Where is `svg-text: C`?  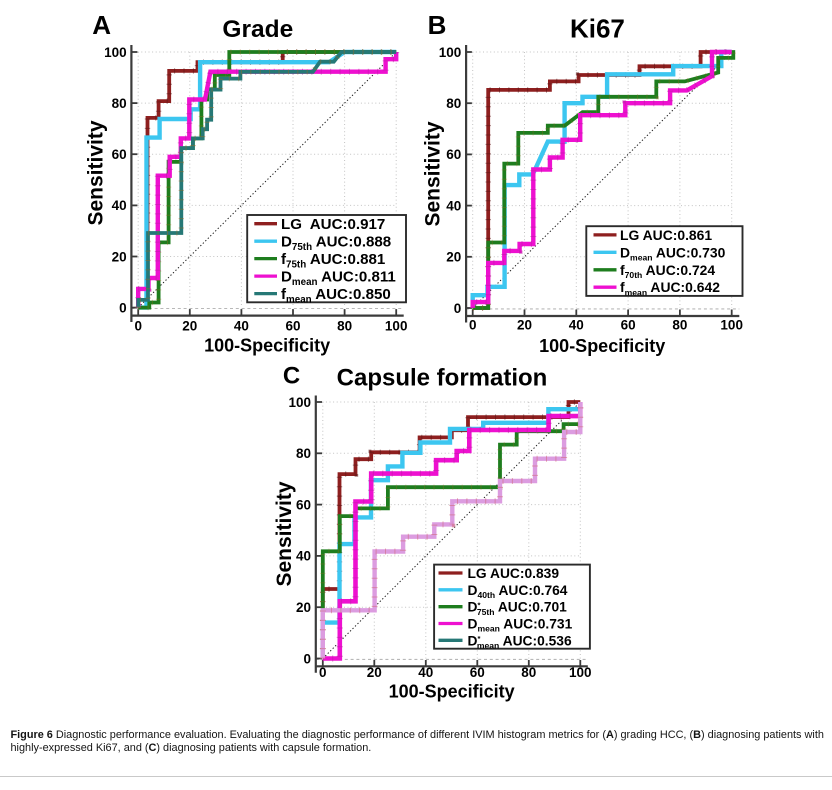
svg-text: C is located at coordinates (291, 375).